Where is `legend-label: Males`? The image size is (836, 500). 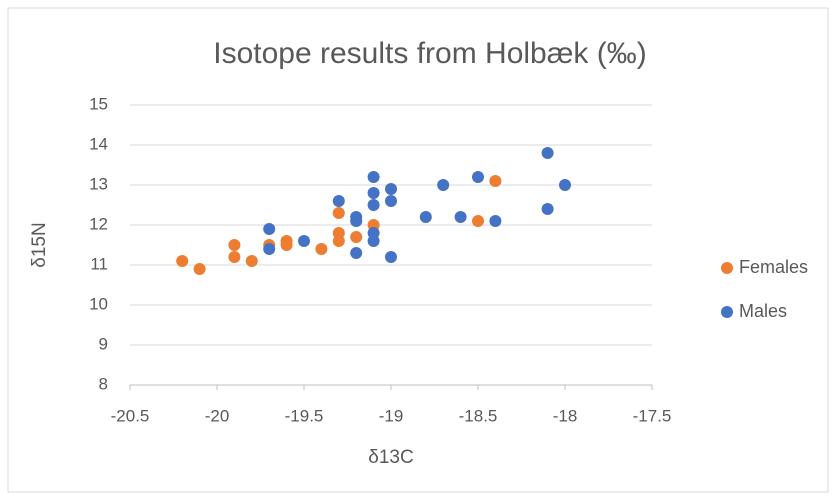 legend-label: Males is located at coordinates (763, 311).